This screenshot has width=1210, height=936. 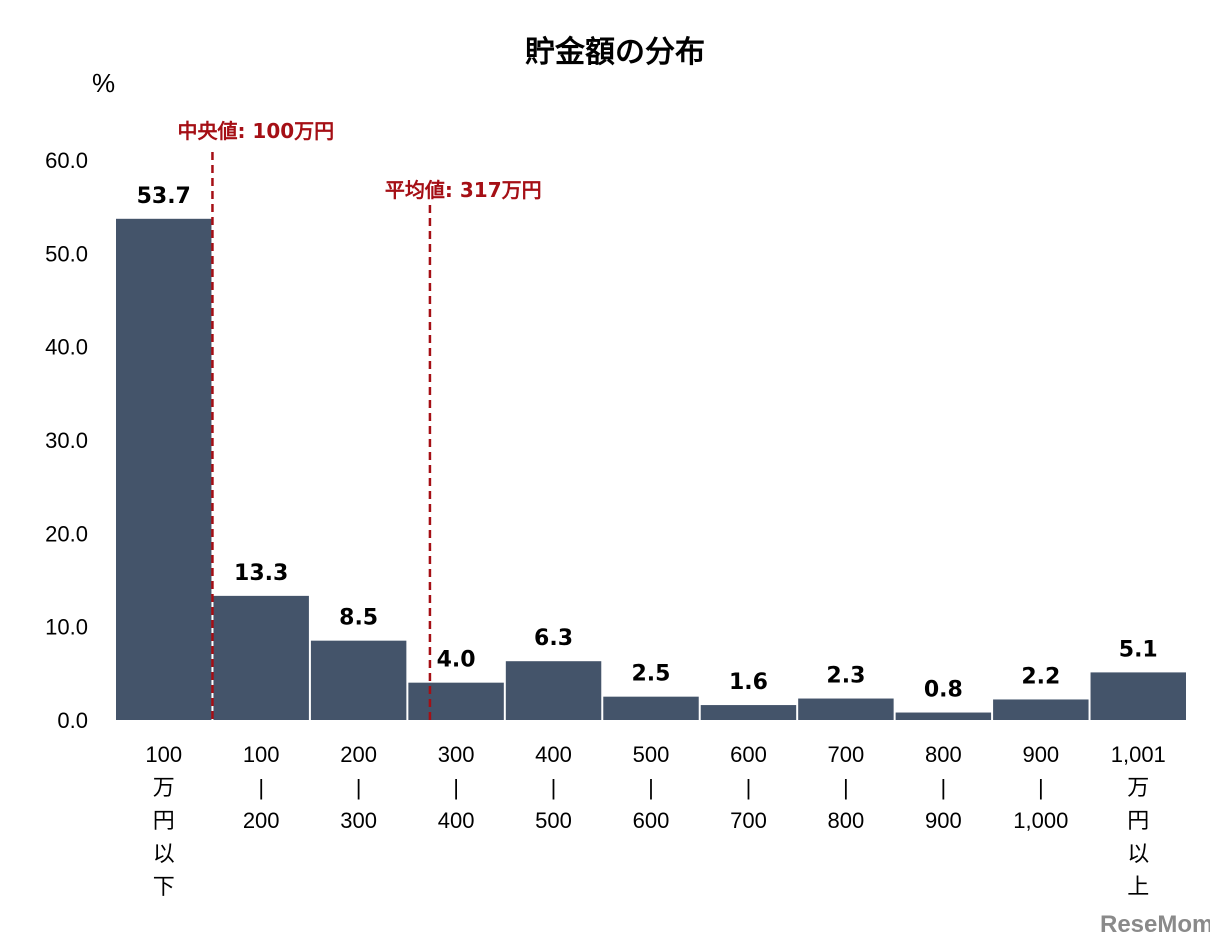 I want to click on data-label: 8.5, so click(x=358, y=618).